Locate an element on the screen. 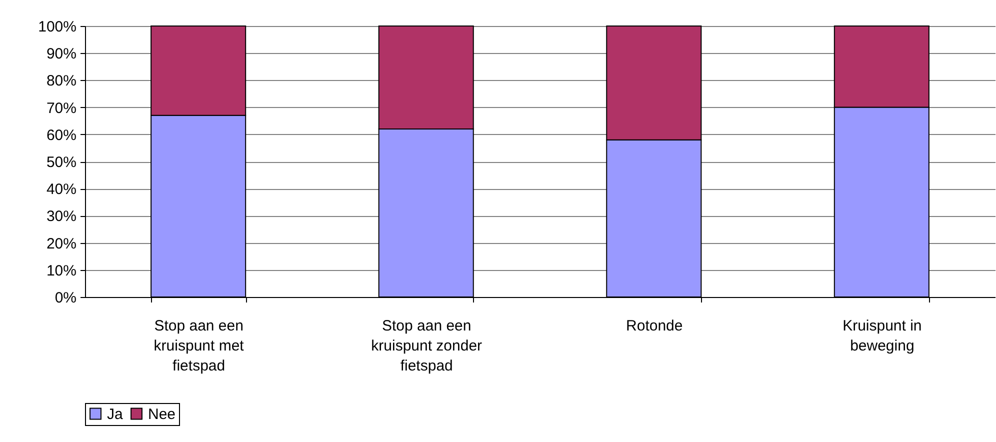 Image resolution: width=996 pixels, height=442 pixels. y-tick-label: 20% is located at coordinates (61, 243).